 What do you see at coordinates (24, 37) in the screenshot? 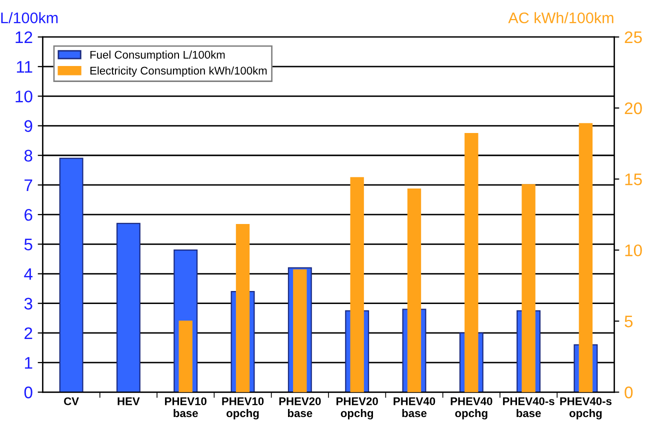
I see `y-tick-label: 12` at bounding box center [24, 37].